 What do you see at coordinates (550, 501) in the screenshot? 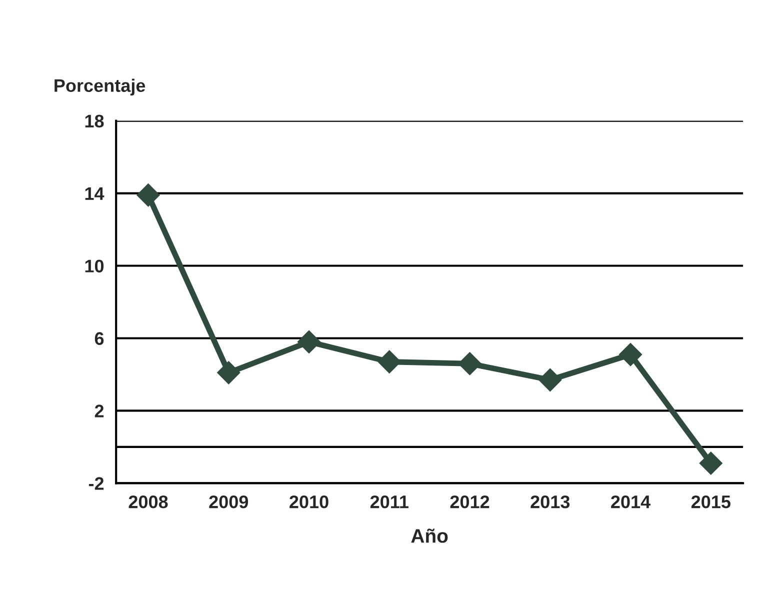
I see `x-tick-label: 2013` at bounding box center [550, 501].